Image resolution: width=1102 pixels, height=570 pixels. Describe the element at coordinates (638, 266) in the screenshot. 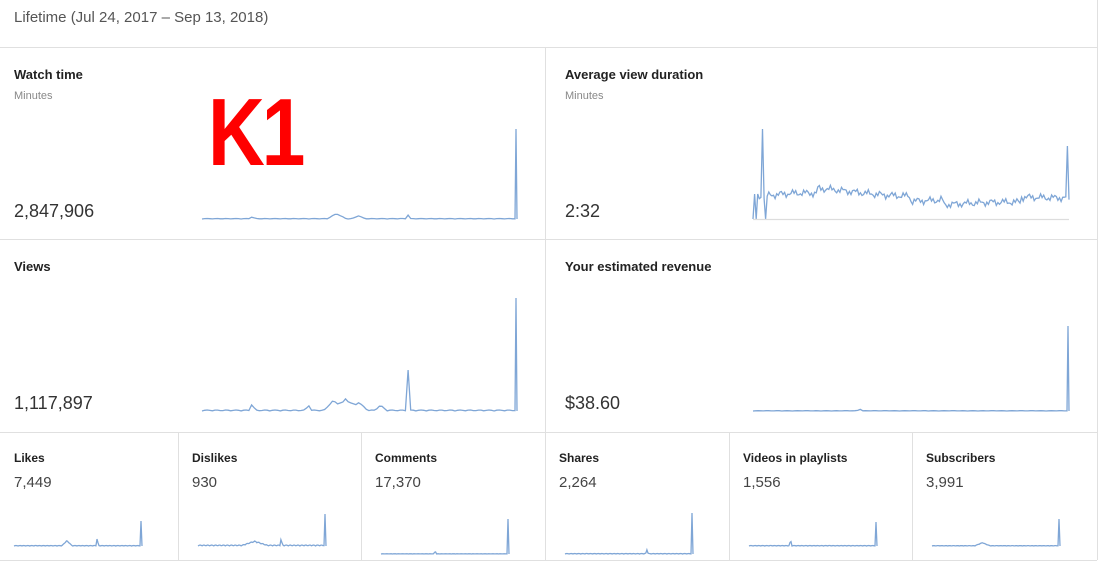

I see `card-title: Your estimated revenue` at that location.